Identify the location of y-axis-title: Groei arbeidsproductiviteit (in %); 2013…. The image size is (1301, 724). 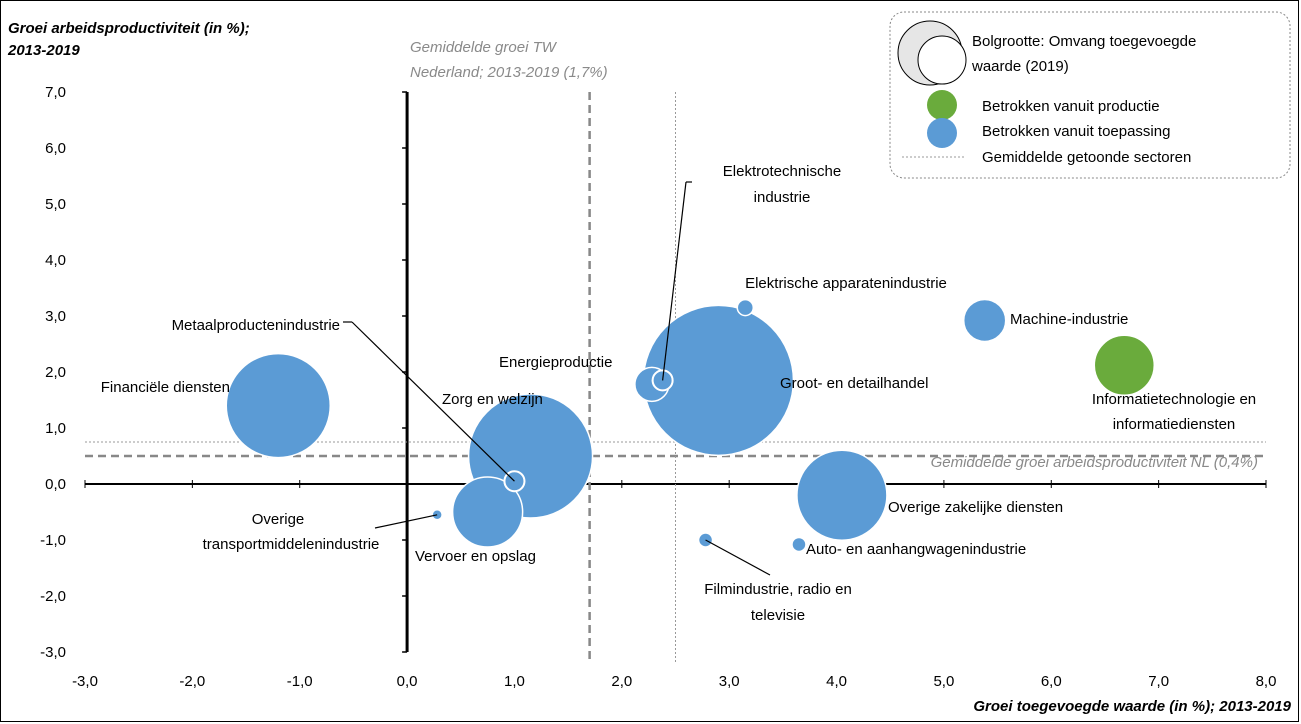
(129, 40).